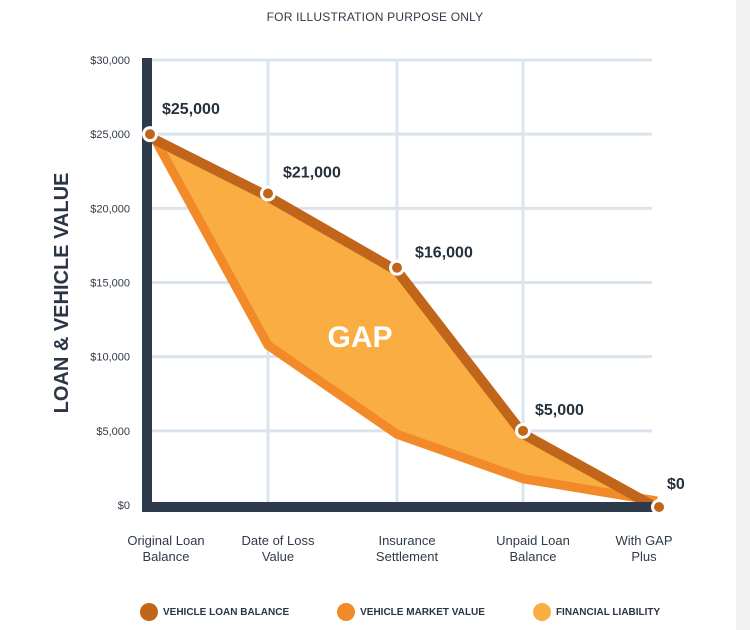  I want to click on x-tick-label: Date of Loss, so click(278, 540).